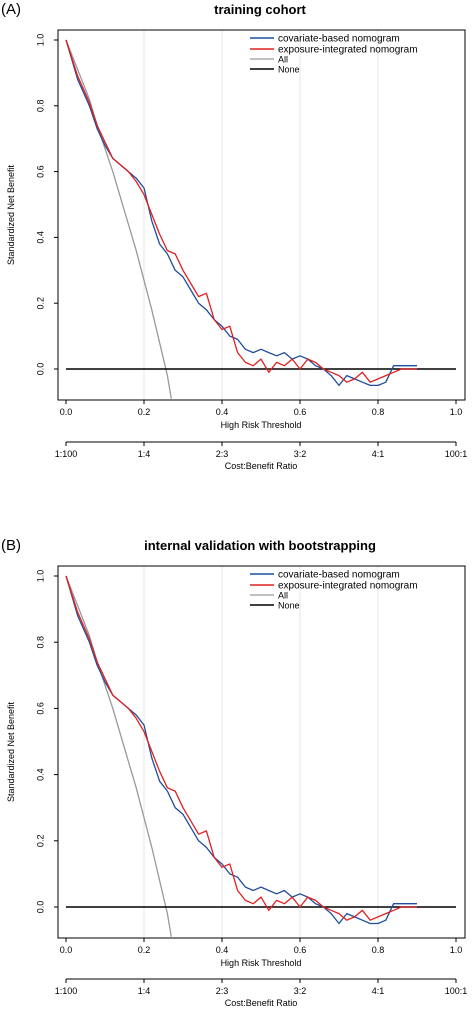 The image size is (474, 1009). What do you see at coordinates (260, 9) in the screenshot?
I see `chart-title: training cohort` at bounding box center [260, 9].